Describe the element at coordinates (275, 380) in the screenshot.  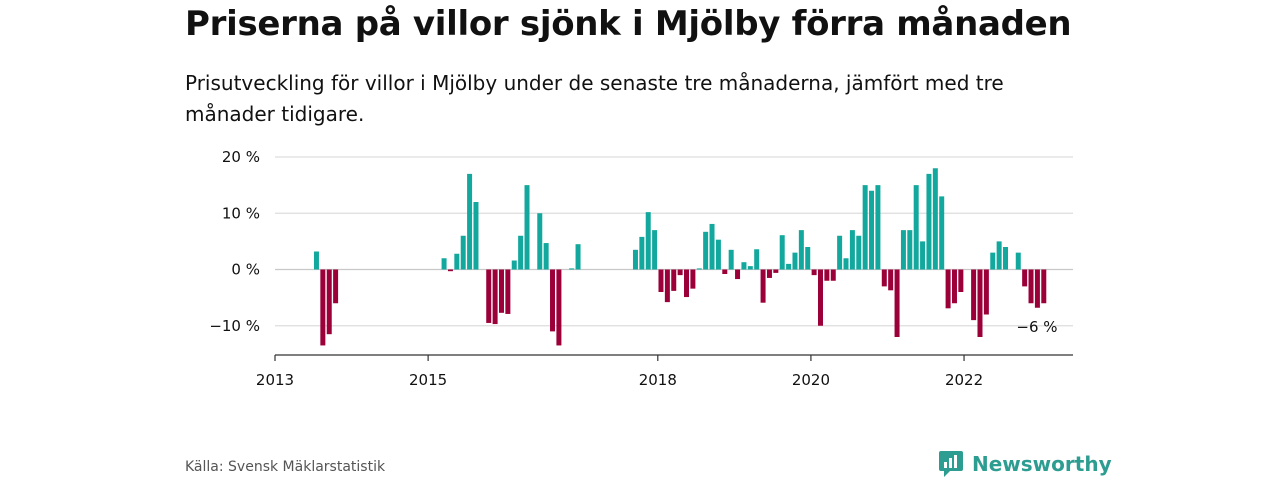
I see `x-tick-label: 2013` at that location.